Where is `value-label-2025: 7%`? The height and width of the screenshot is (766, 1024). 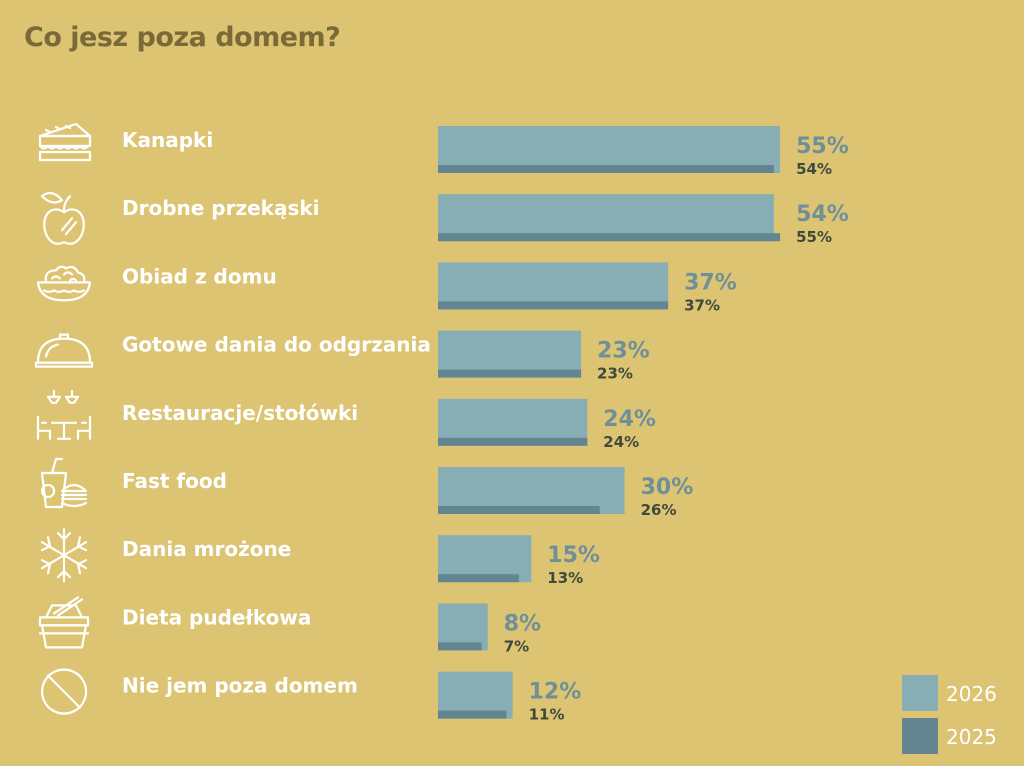
value-label-2025: 7% is located at coordinates (516, 646).